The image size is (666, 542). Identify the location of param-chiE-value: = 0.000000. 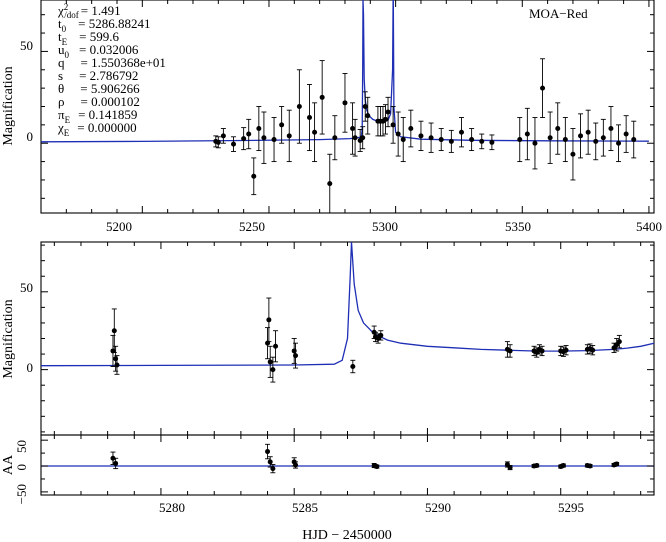
(106, 127).